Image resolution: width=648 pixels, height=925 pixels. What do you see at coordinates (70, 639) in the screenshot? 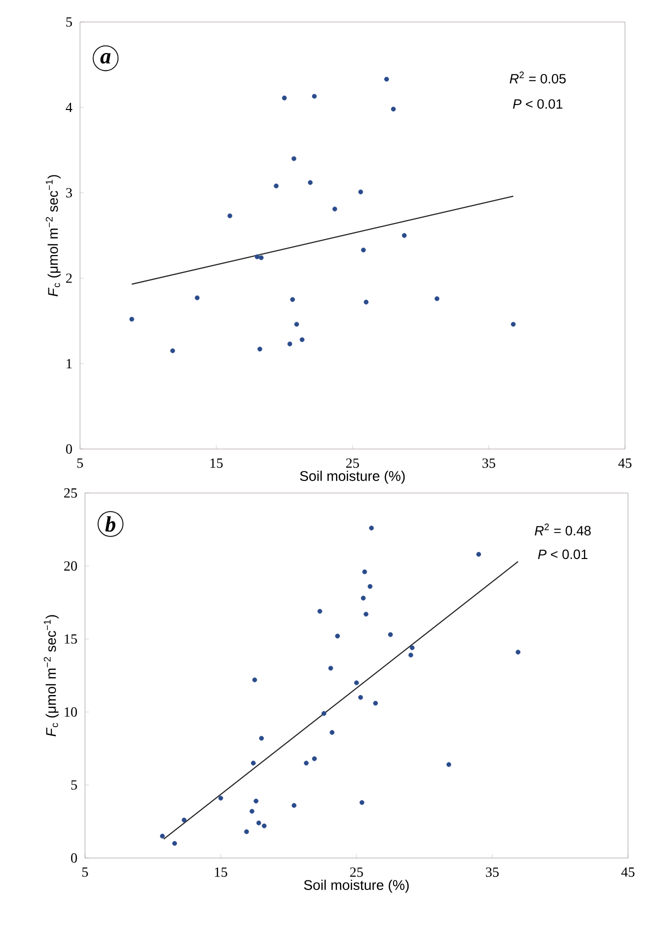
I see `y-tick-label: 15` at bounding box center [70, 639].